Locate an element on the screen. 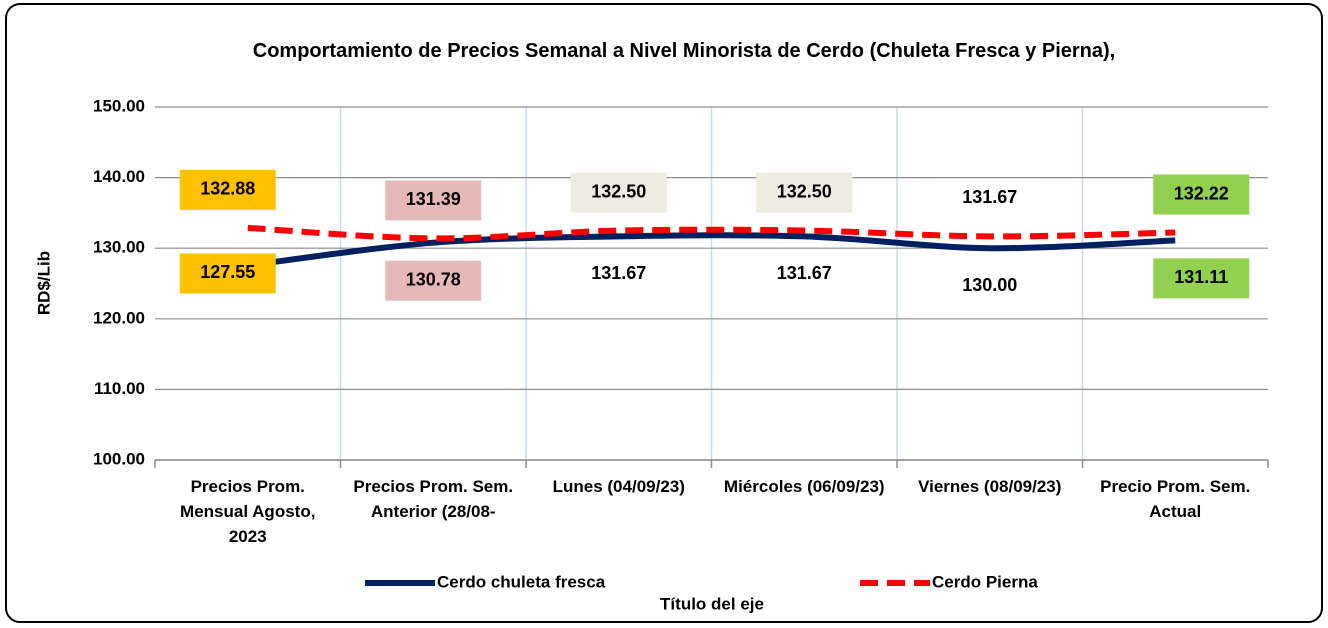 The height and width of the screenshot is (628, 1328). x-tick-label: Lunes (04/09/23) is located at coordinates (619, 486).